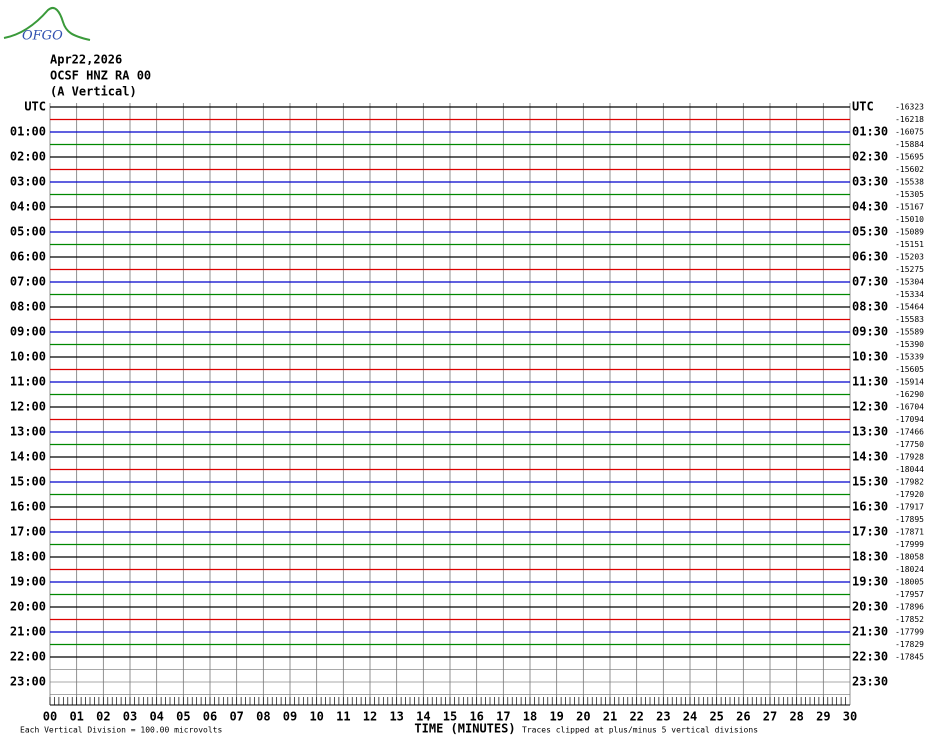 Image resolution: width=930 pixels, height=744 pixels. Describe the element at coordinates (583, 717) in the screenshot. I see `x-tick-label: 20` at that location.